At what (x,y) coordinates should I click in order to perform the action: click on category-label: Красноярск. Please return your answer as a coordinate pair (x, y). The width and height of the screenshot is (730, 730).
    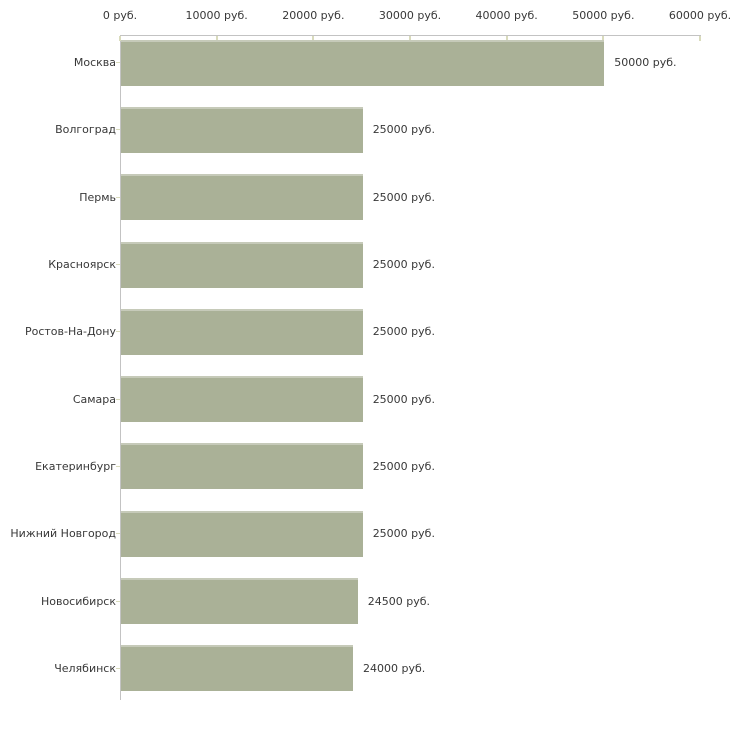
    Looking at the image, I should click on (82, 265).